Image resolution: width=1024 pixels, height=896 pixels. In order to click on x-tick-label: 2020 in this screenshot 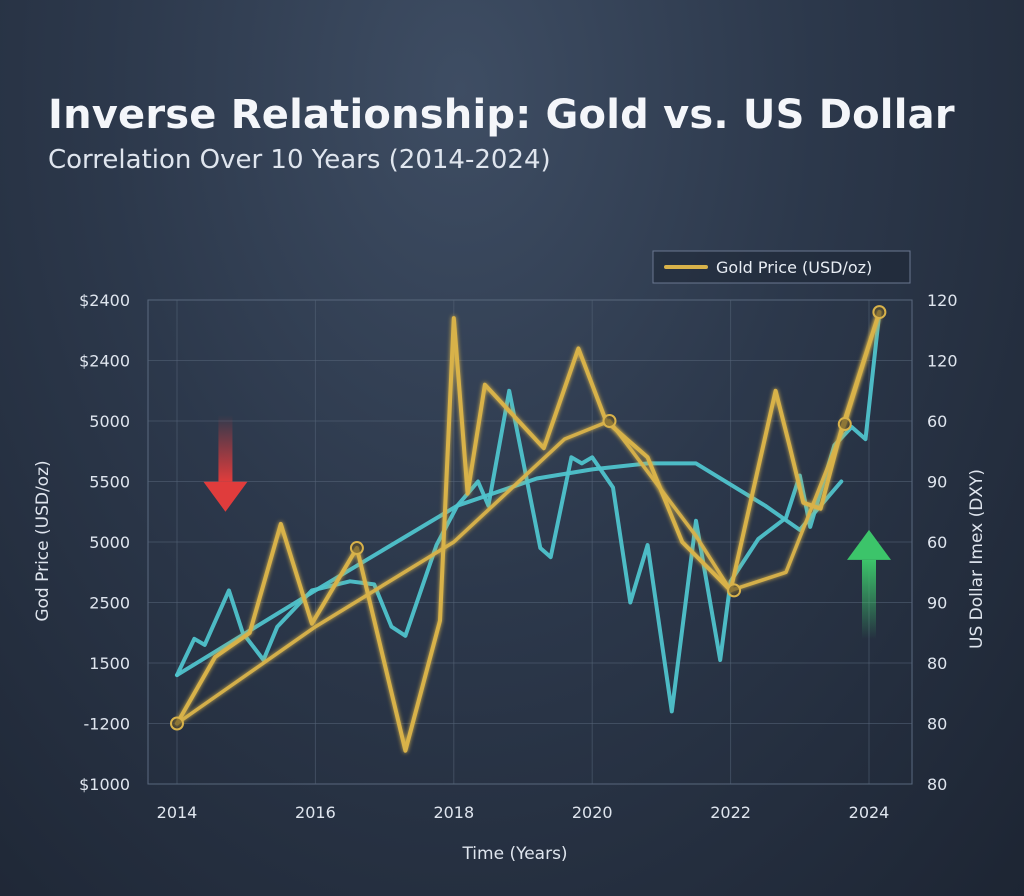, I will do `click(592, 812)`.